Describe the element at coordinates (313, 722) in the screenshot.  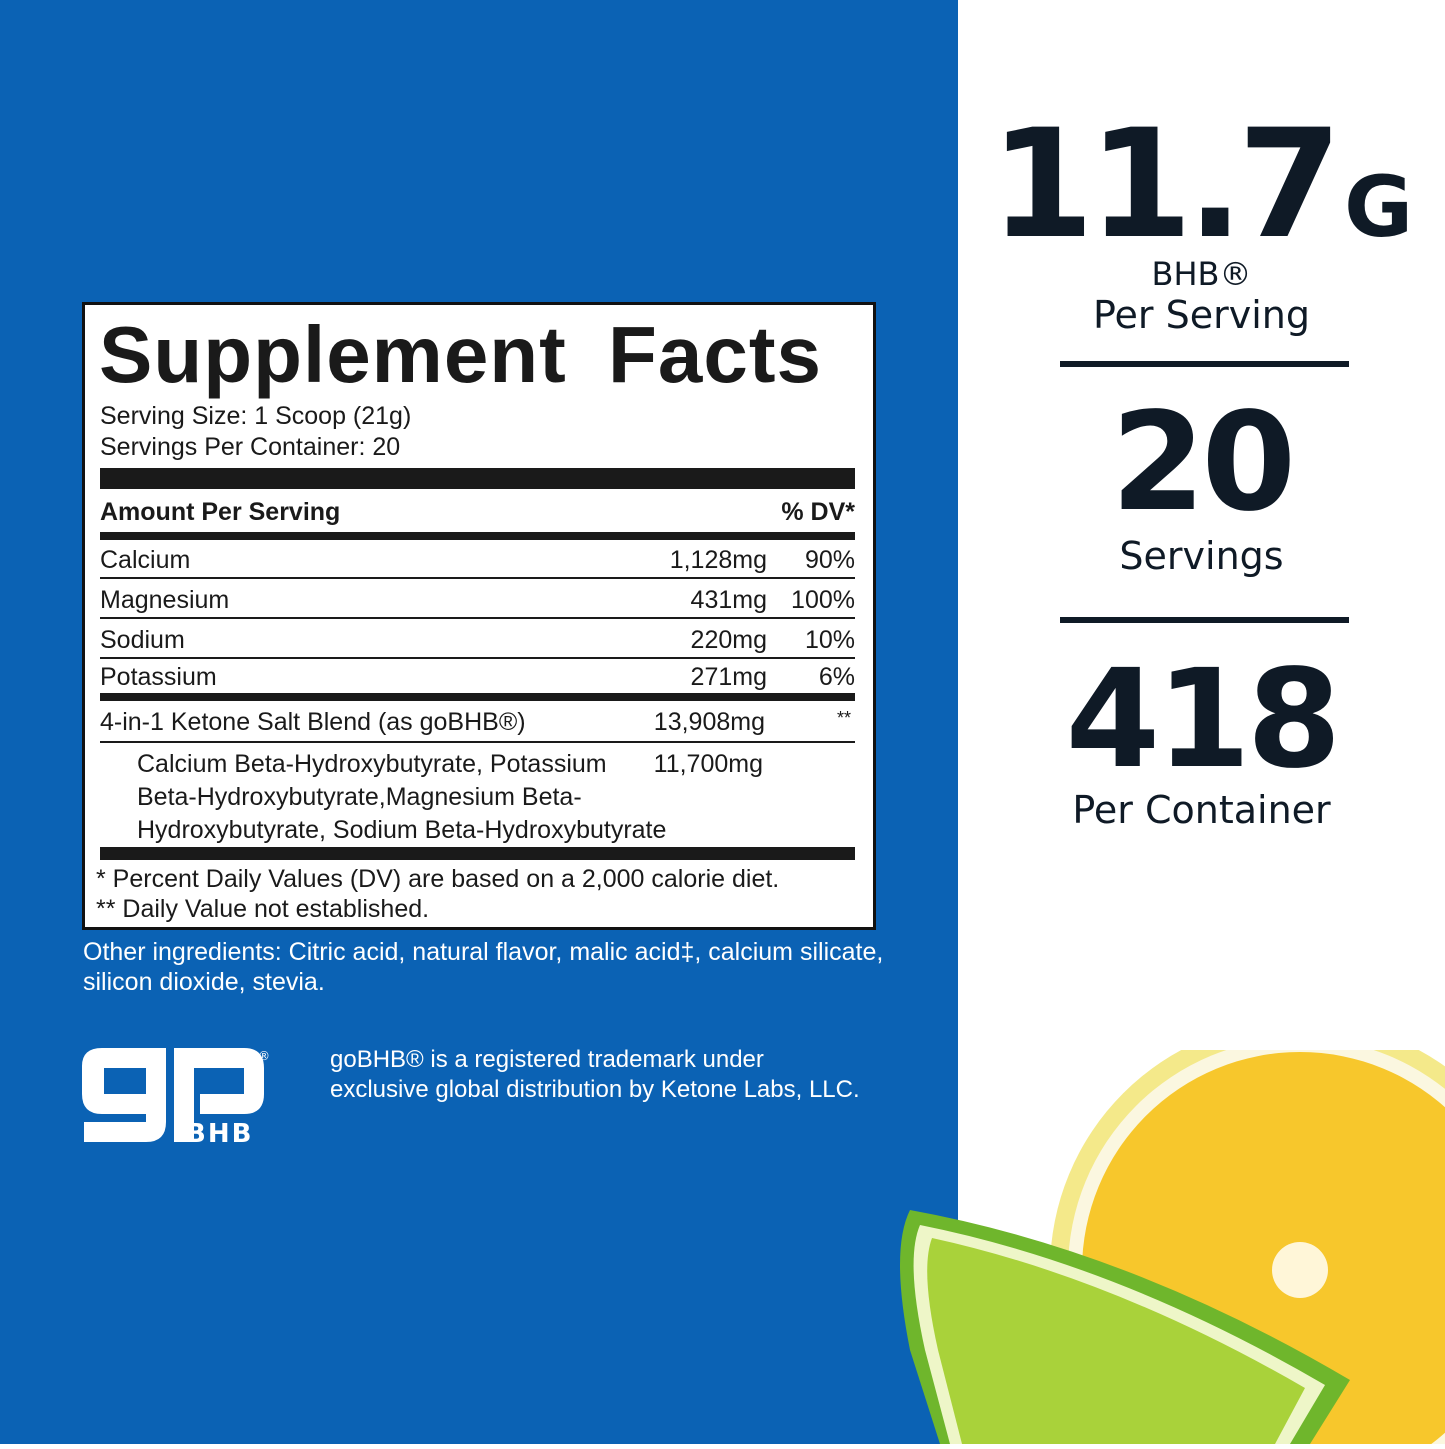
I see `blend-name: 4-in-1 Ketone Salt Blend (as goBHB®)` at that location.